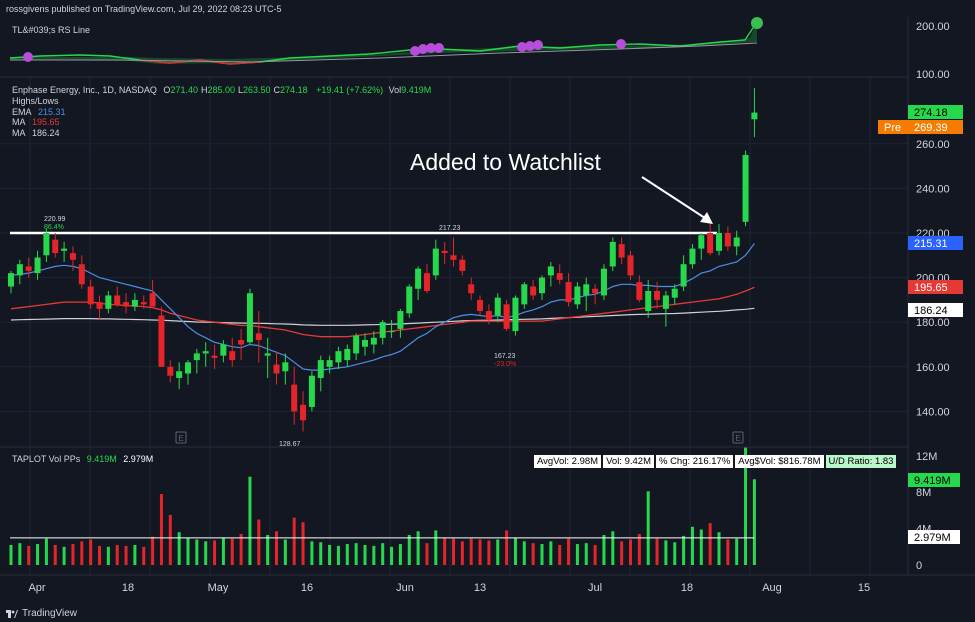  I want to click on volume-axis-tick: 12M, so click(926, 457).